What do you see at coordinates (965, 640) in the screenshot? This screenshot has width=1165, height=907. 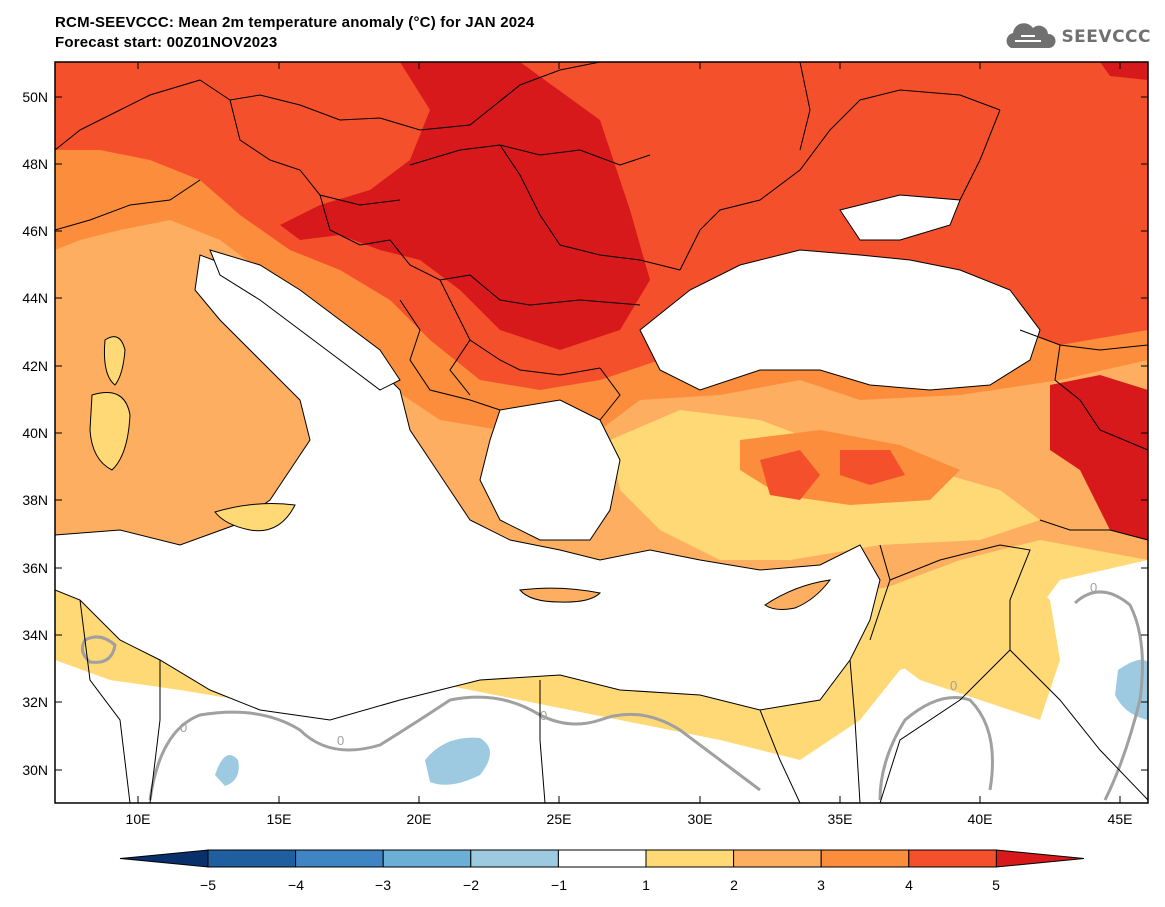 I see `warm-band-levant` at bounding box center [965, 640].